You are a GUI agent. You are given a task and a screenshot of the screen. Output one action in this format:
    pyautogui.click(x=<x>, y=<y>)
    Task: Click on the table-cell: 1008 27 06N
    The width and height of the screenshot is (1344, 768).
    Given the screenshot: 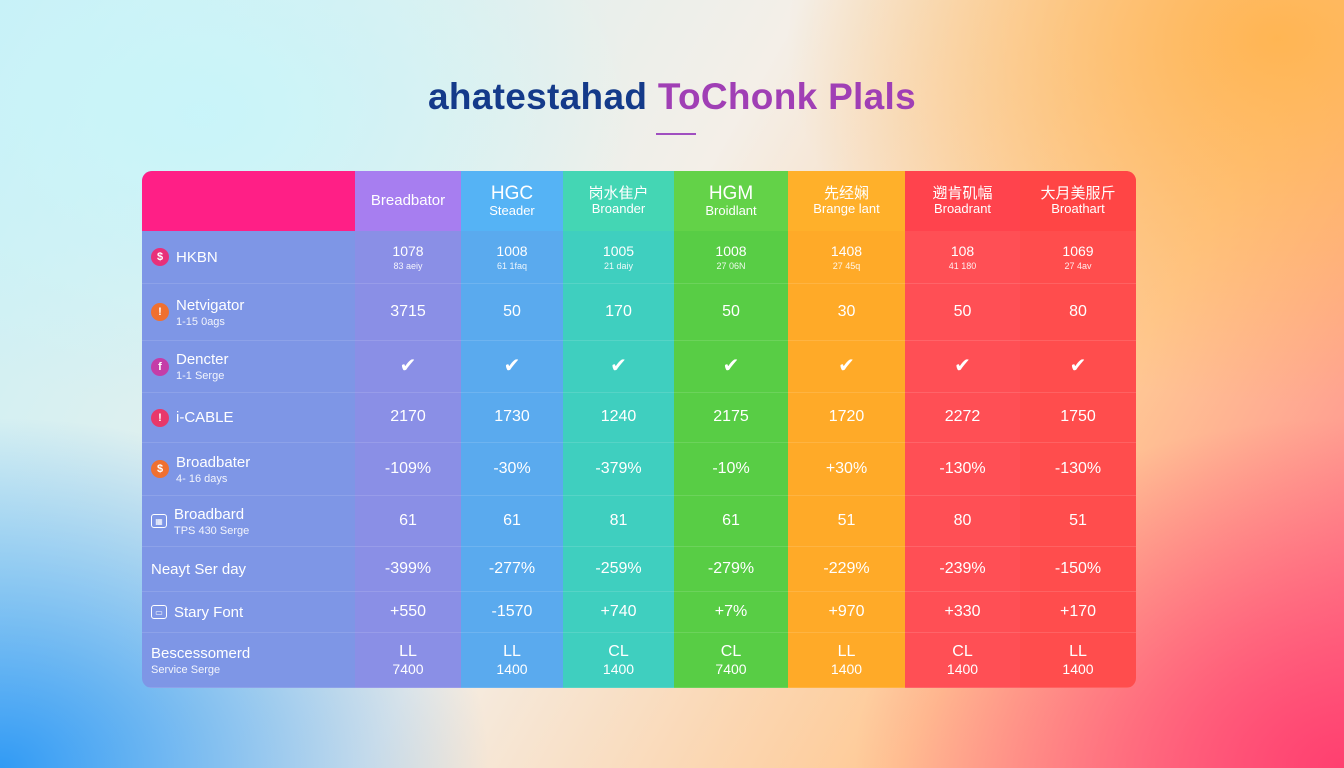 What is the action you would take?
    pyautogui.click(x=731, y=257)
    